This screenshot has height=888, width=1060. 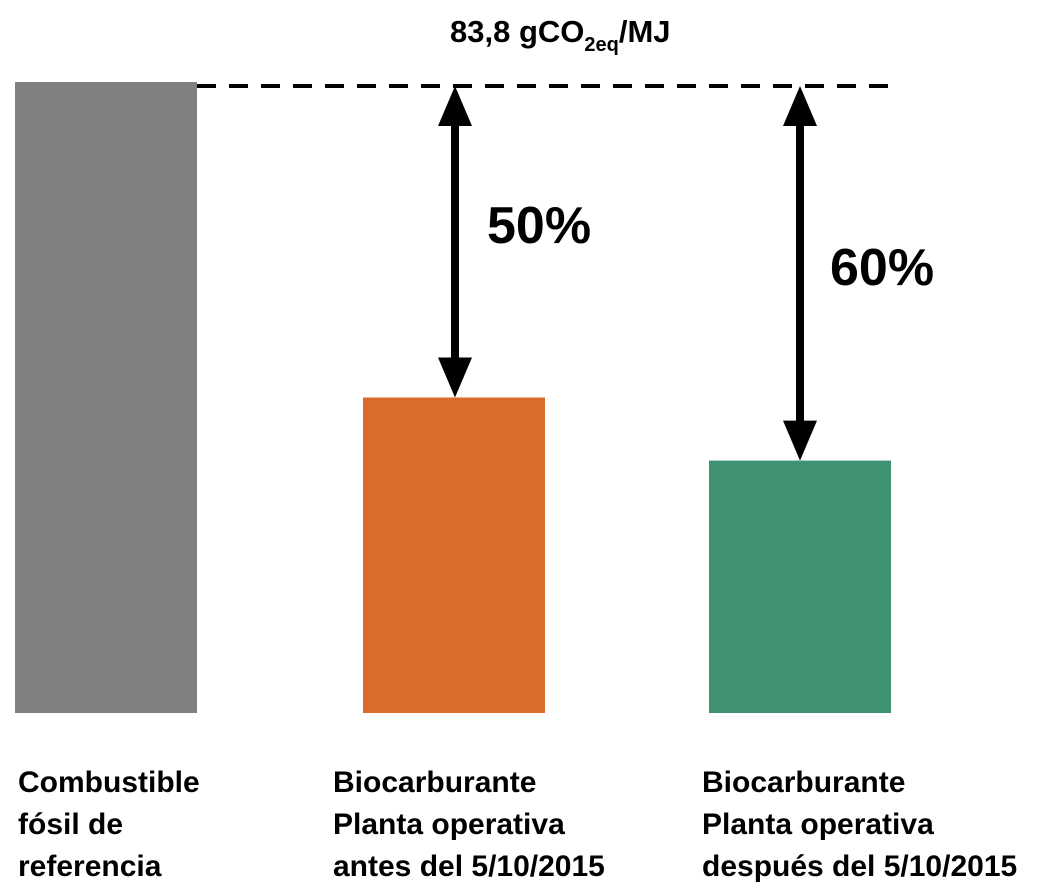 What do you see at coordinates (539, 226) in the screenshot?
I see `reduction-label-50: 50%` at bounding box center [539, 226].